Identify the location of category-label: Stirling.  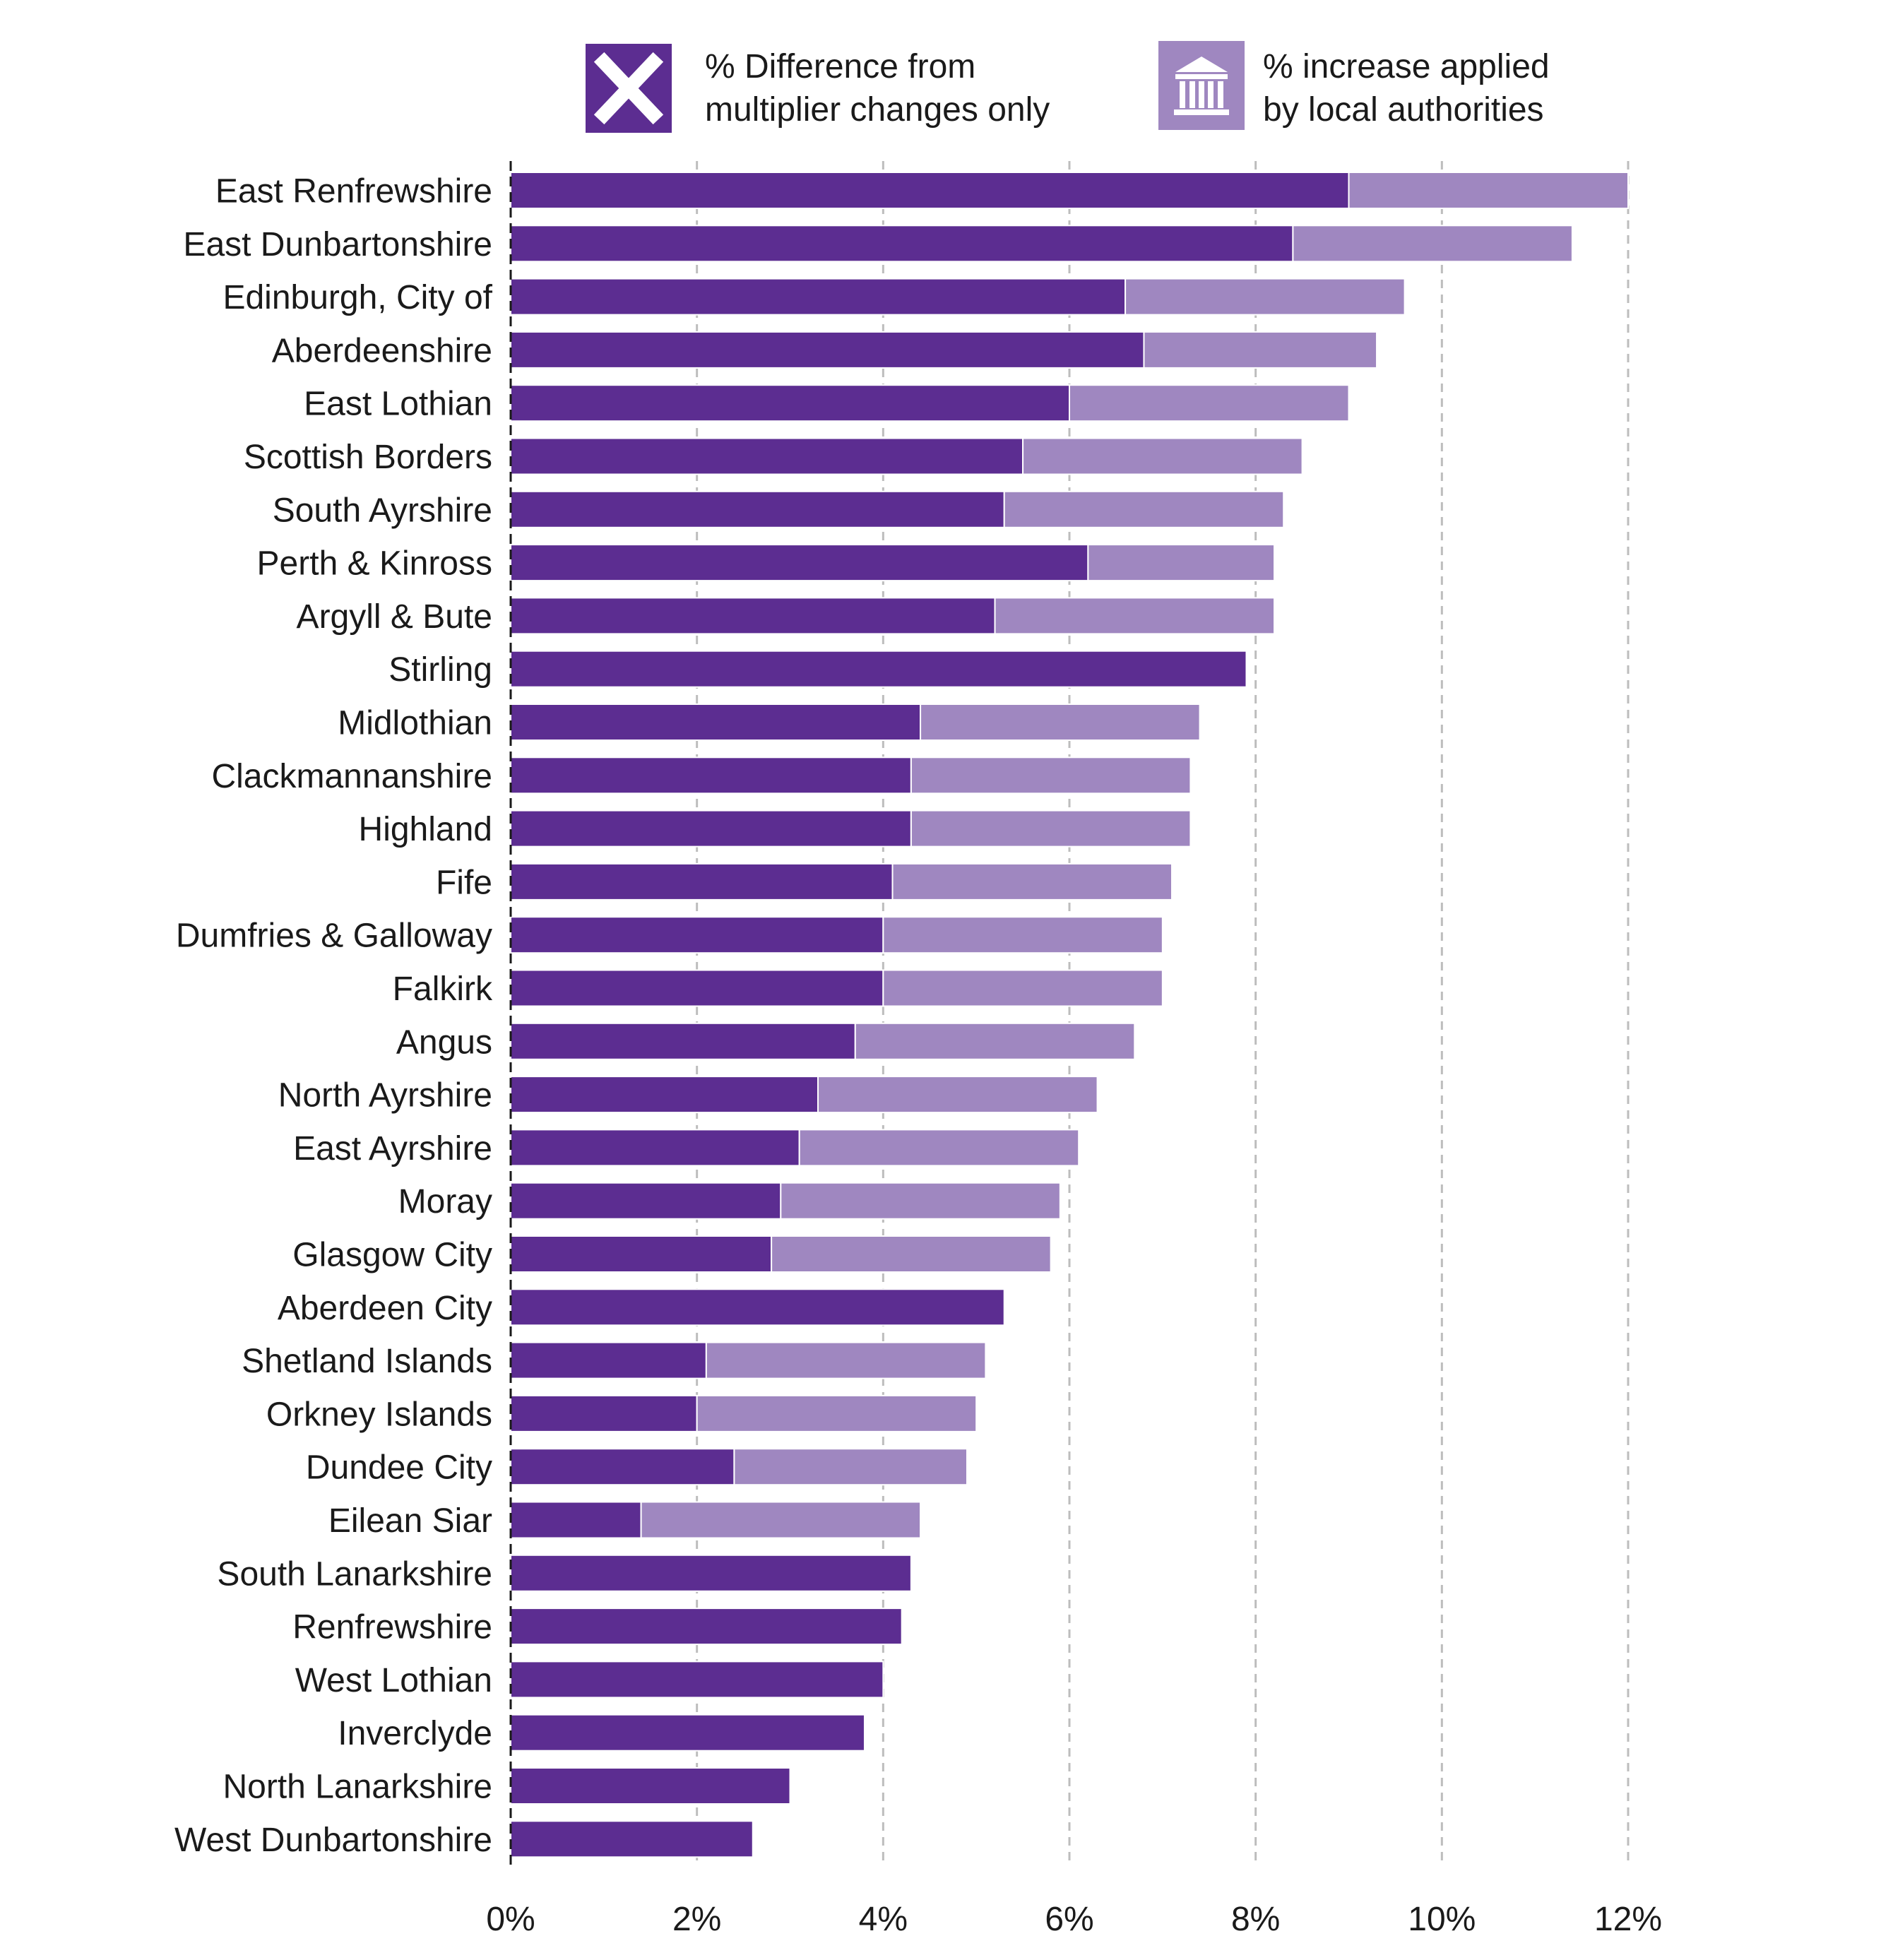
(440, 670).